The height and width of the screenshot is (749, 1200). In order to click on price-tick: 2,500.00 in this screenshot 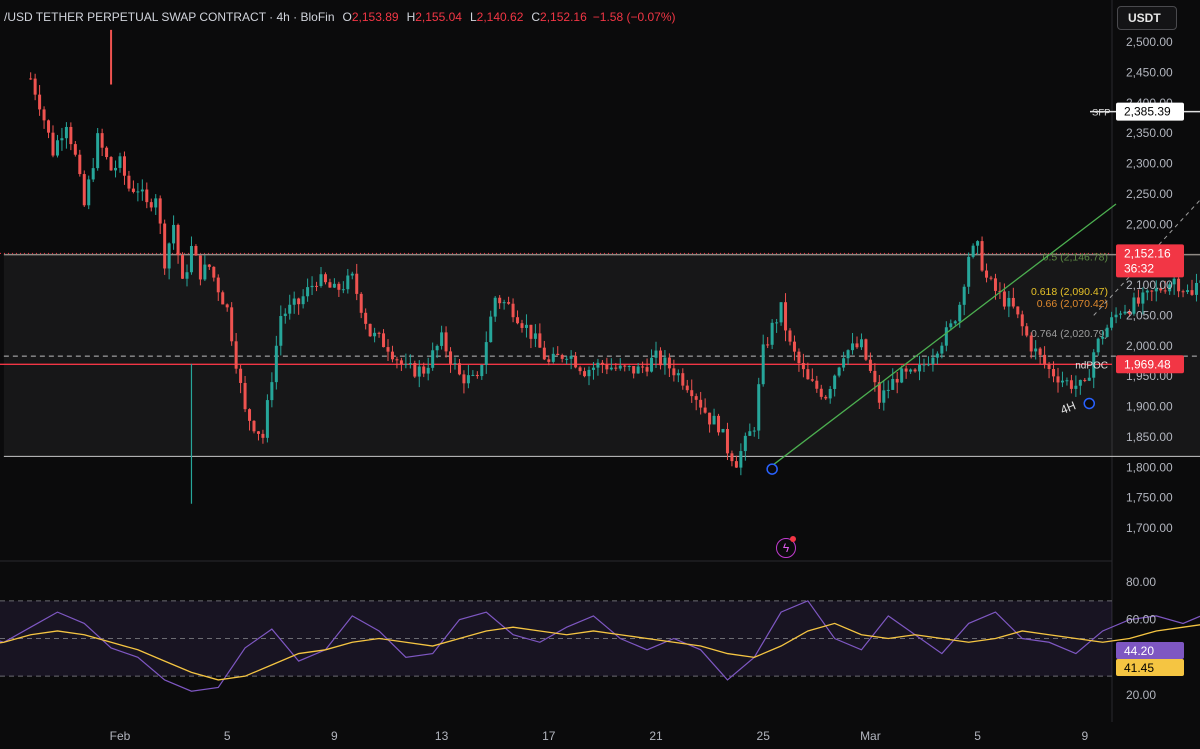, I will do `click(1149, 42)`.